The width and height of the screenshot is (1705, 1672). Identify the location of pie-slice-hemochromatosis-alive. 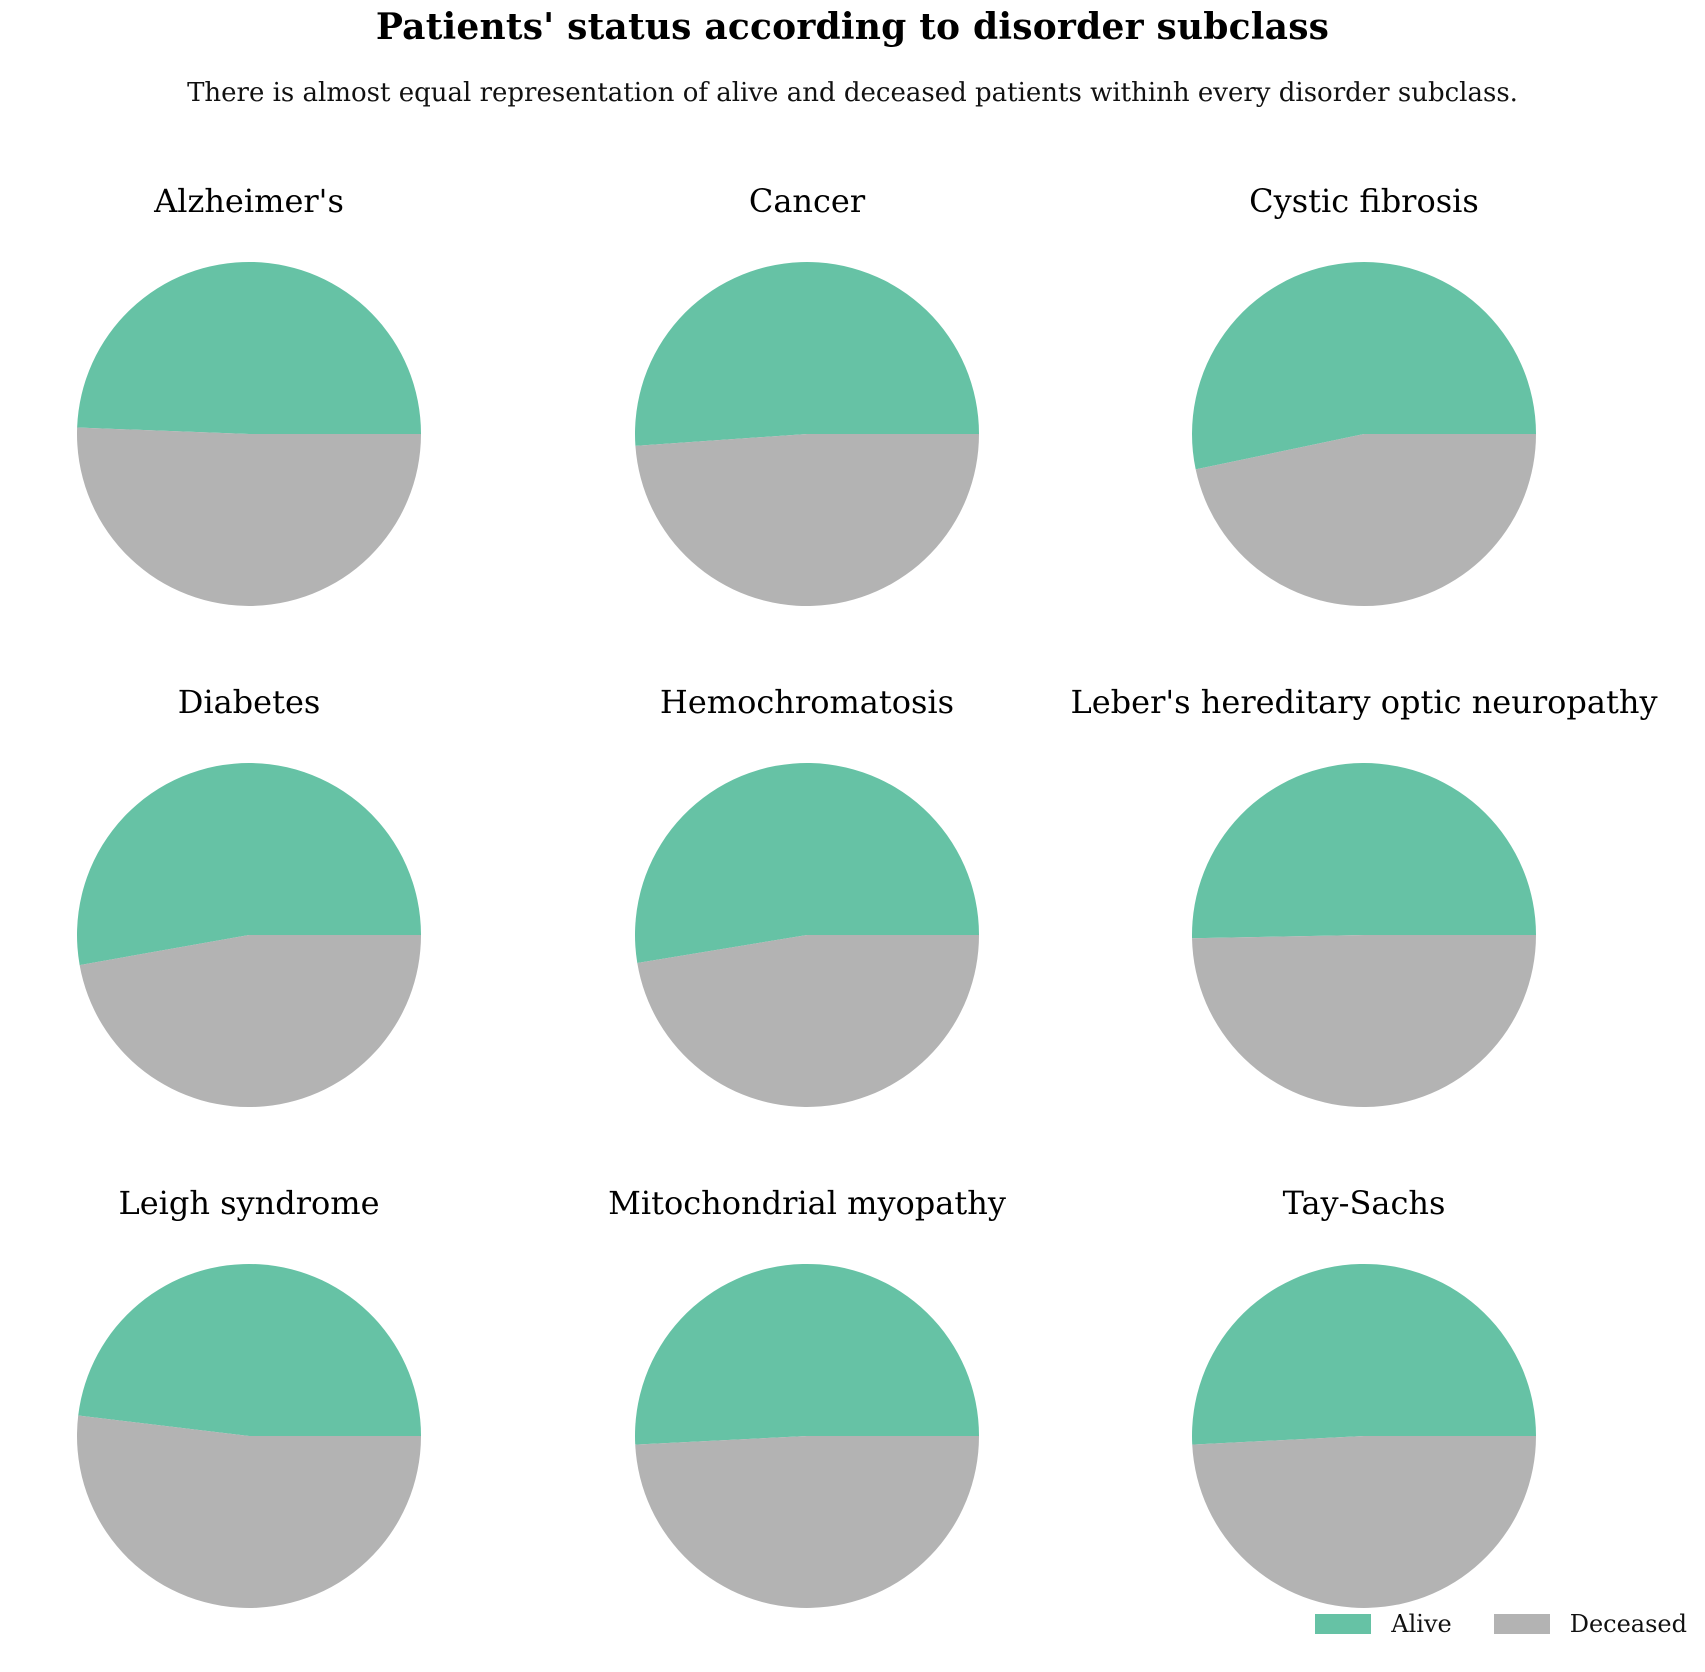
(807, 862).